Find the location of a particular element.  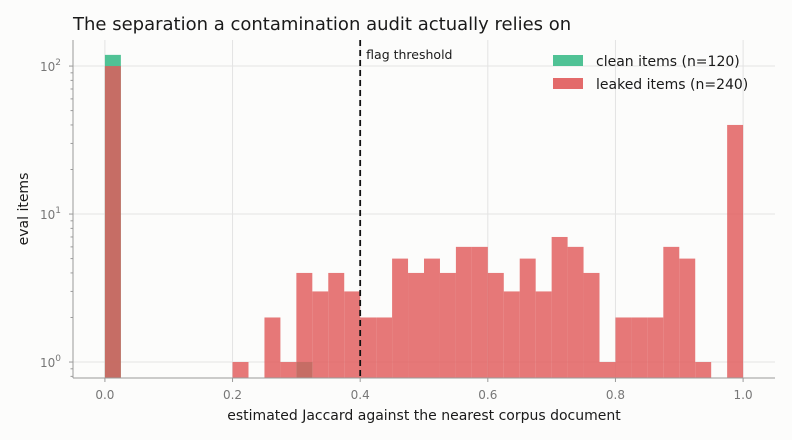

threshold-label: flag threshold is located at coordinates (409, 54).